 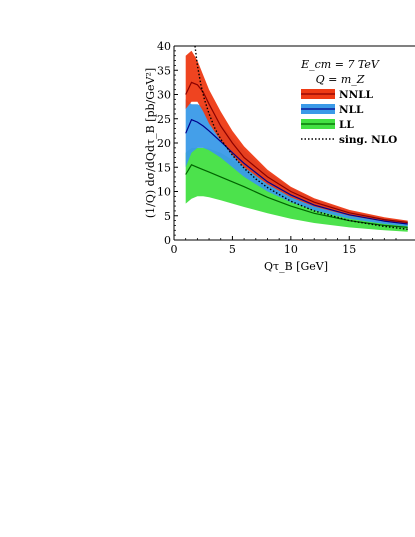 What do you see at coordinates (232, 249) in the screenshot?
I see `x-tick-label: 5` at bounding box center [232, 249].